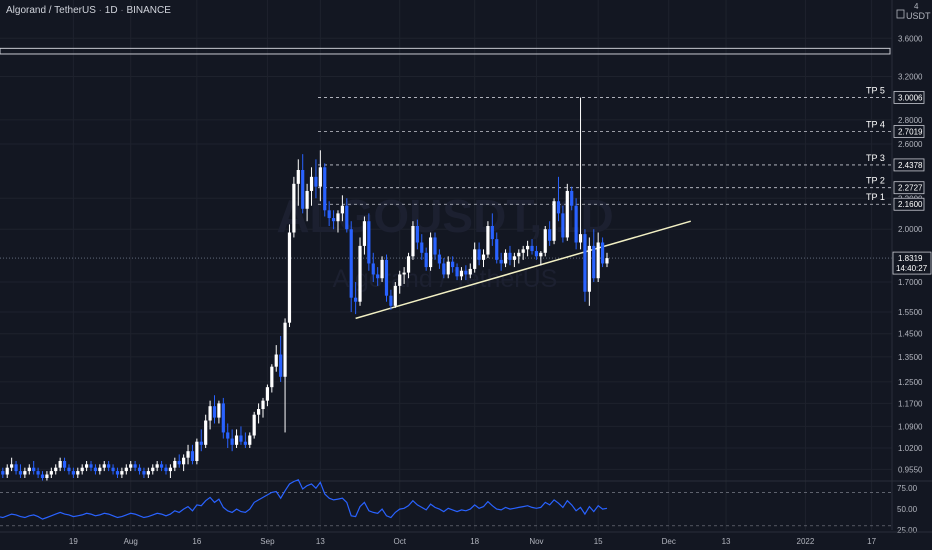 This screenshot has width=932, height=550. I want to click on price-tick-label: 1.1700, so click(910, 403).